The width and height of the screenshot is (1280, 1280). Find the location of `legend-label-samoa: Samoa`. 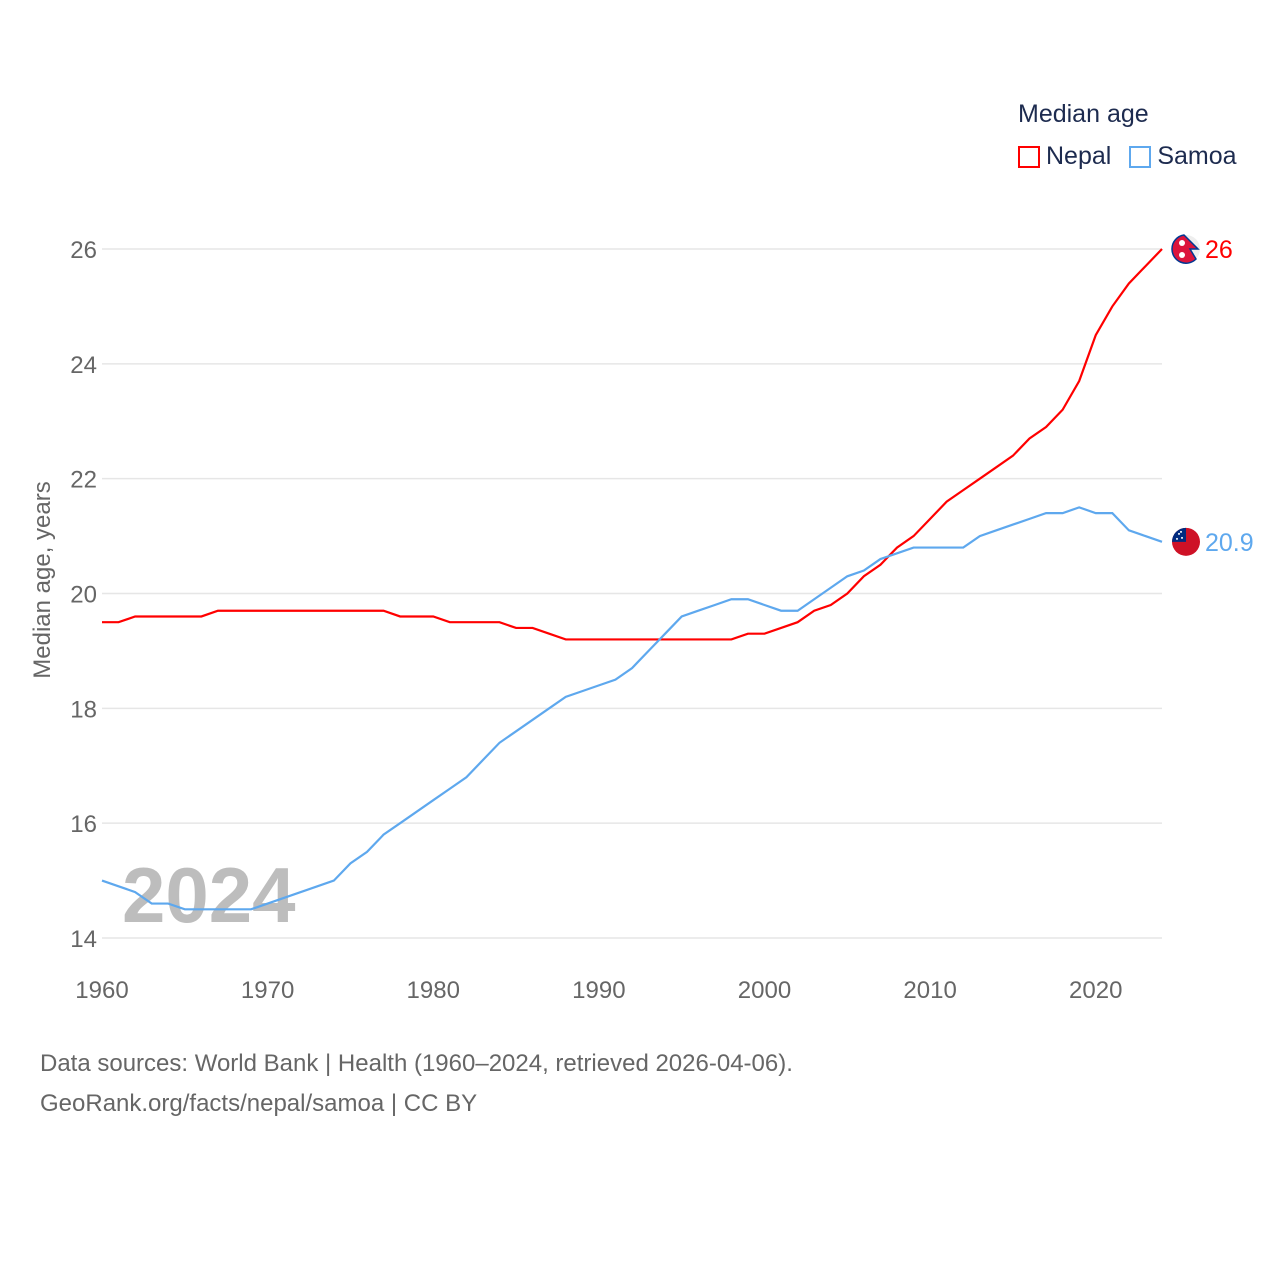

legend-label-samoa: Samoa is located at coordinates (1197, 156).